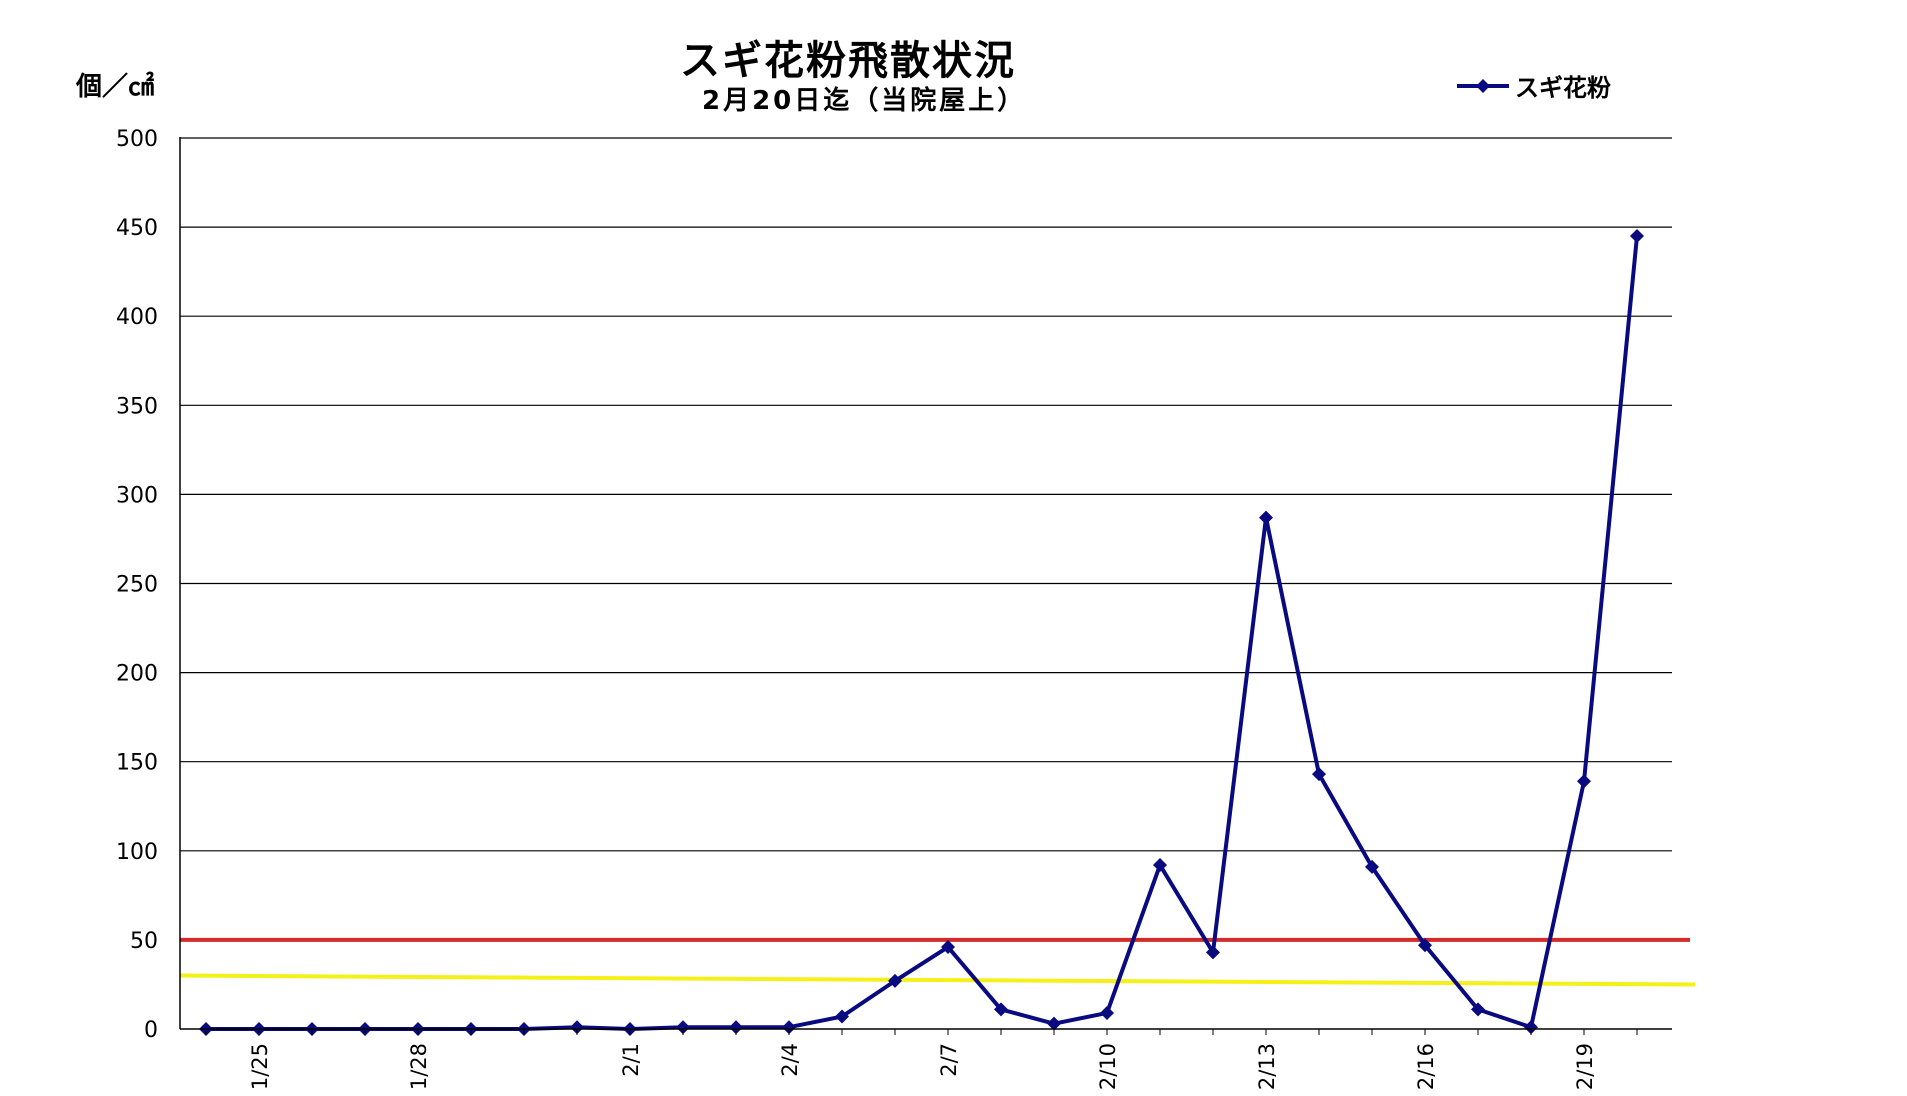 This screenshot has height=1096, width=1907. Describe the element at coordinates (260, 1066) in the screenshot. I see `x-tick-label: 1/25` at that location.